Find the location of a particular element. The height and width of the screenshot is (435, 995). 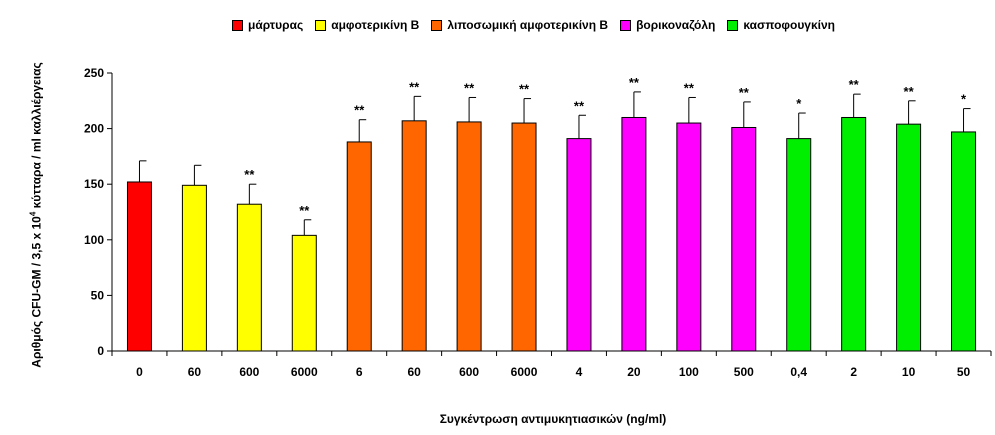

legend-item: αμφοτερικίνη Β is located at coordinates (367, 25).